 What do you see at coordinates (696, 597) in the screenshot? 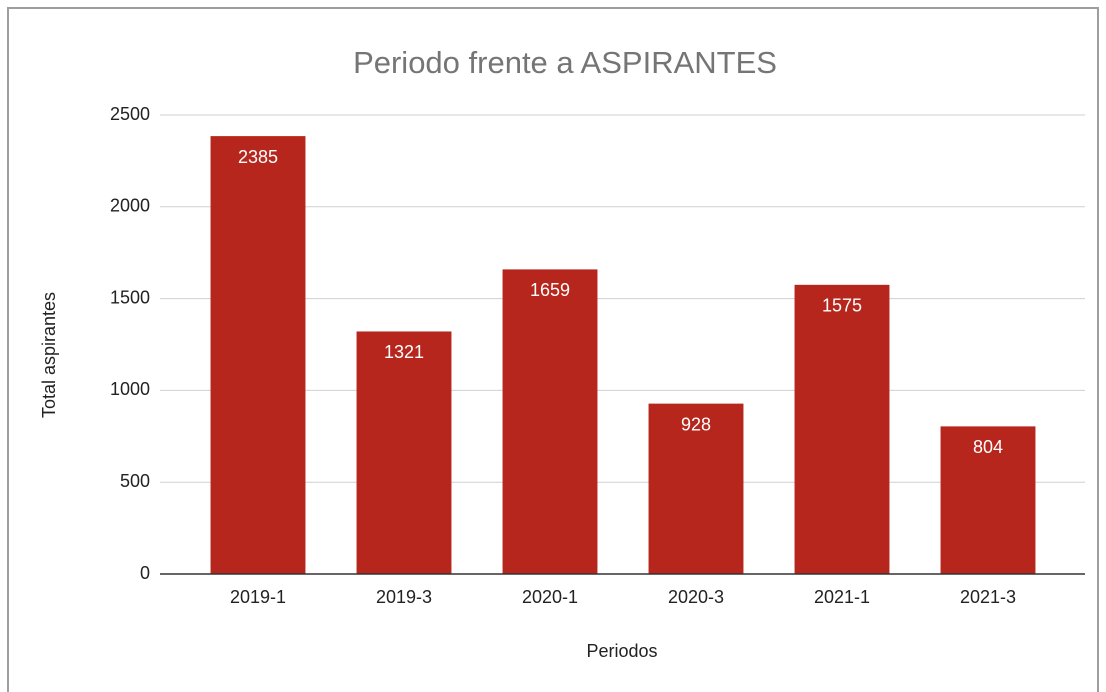
I see `x-tick-label: 2020-3` at bounding box center [696, 597].